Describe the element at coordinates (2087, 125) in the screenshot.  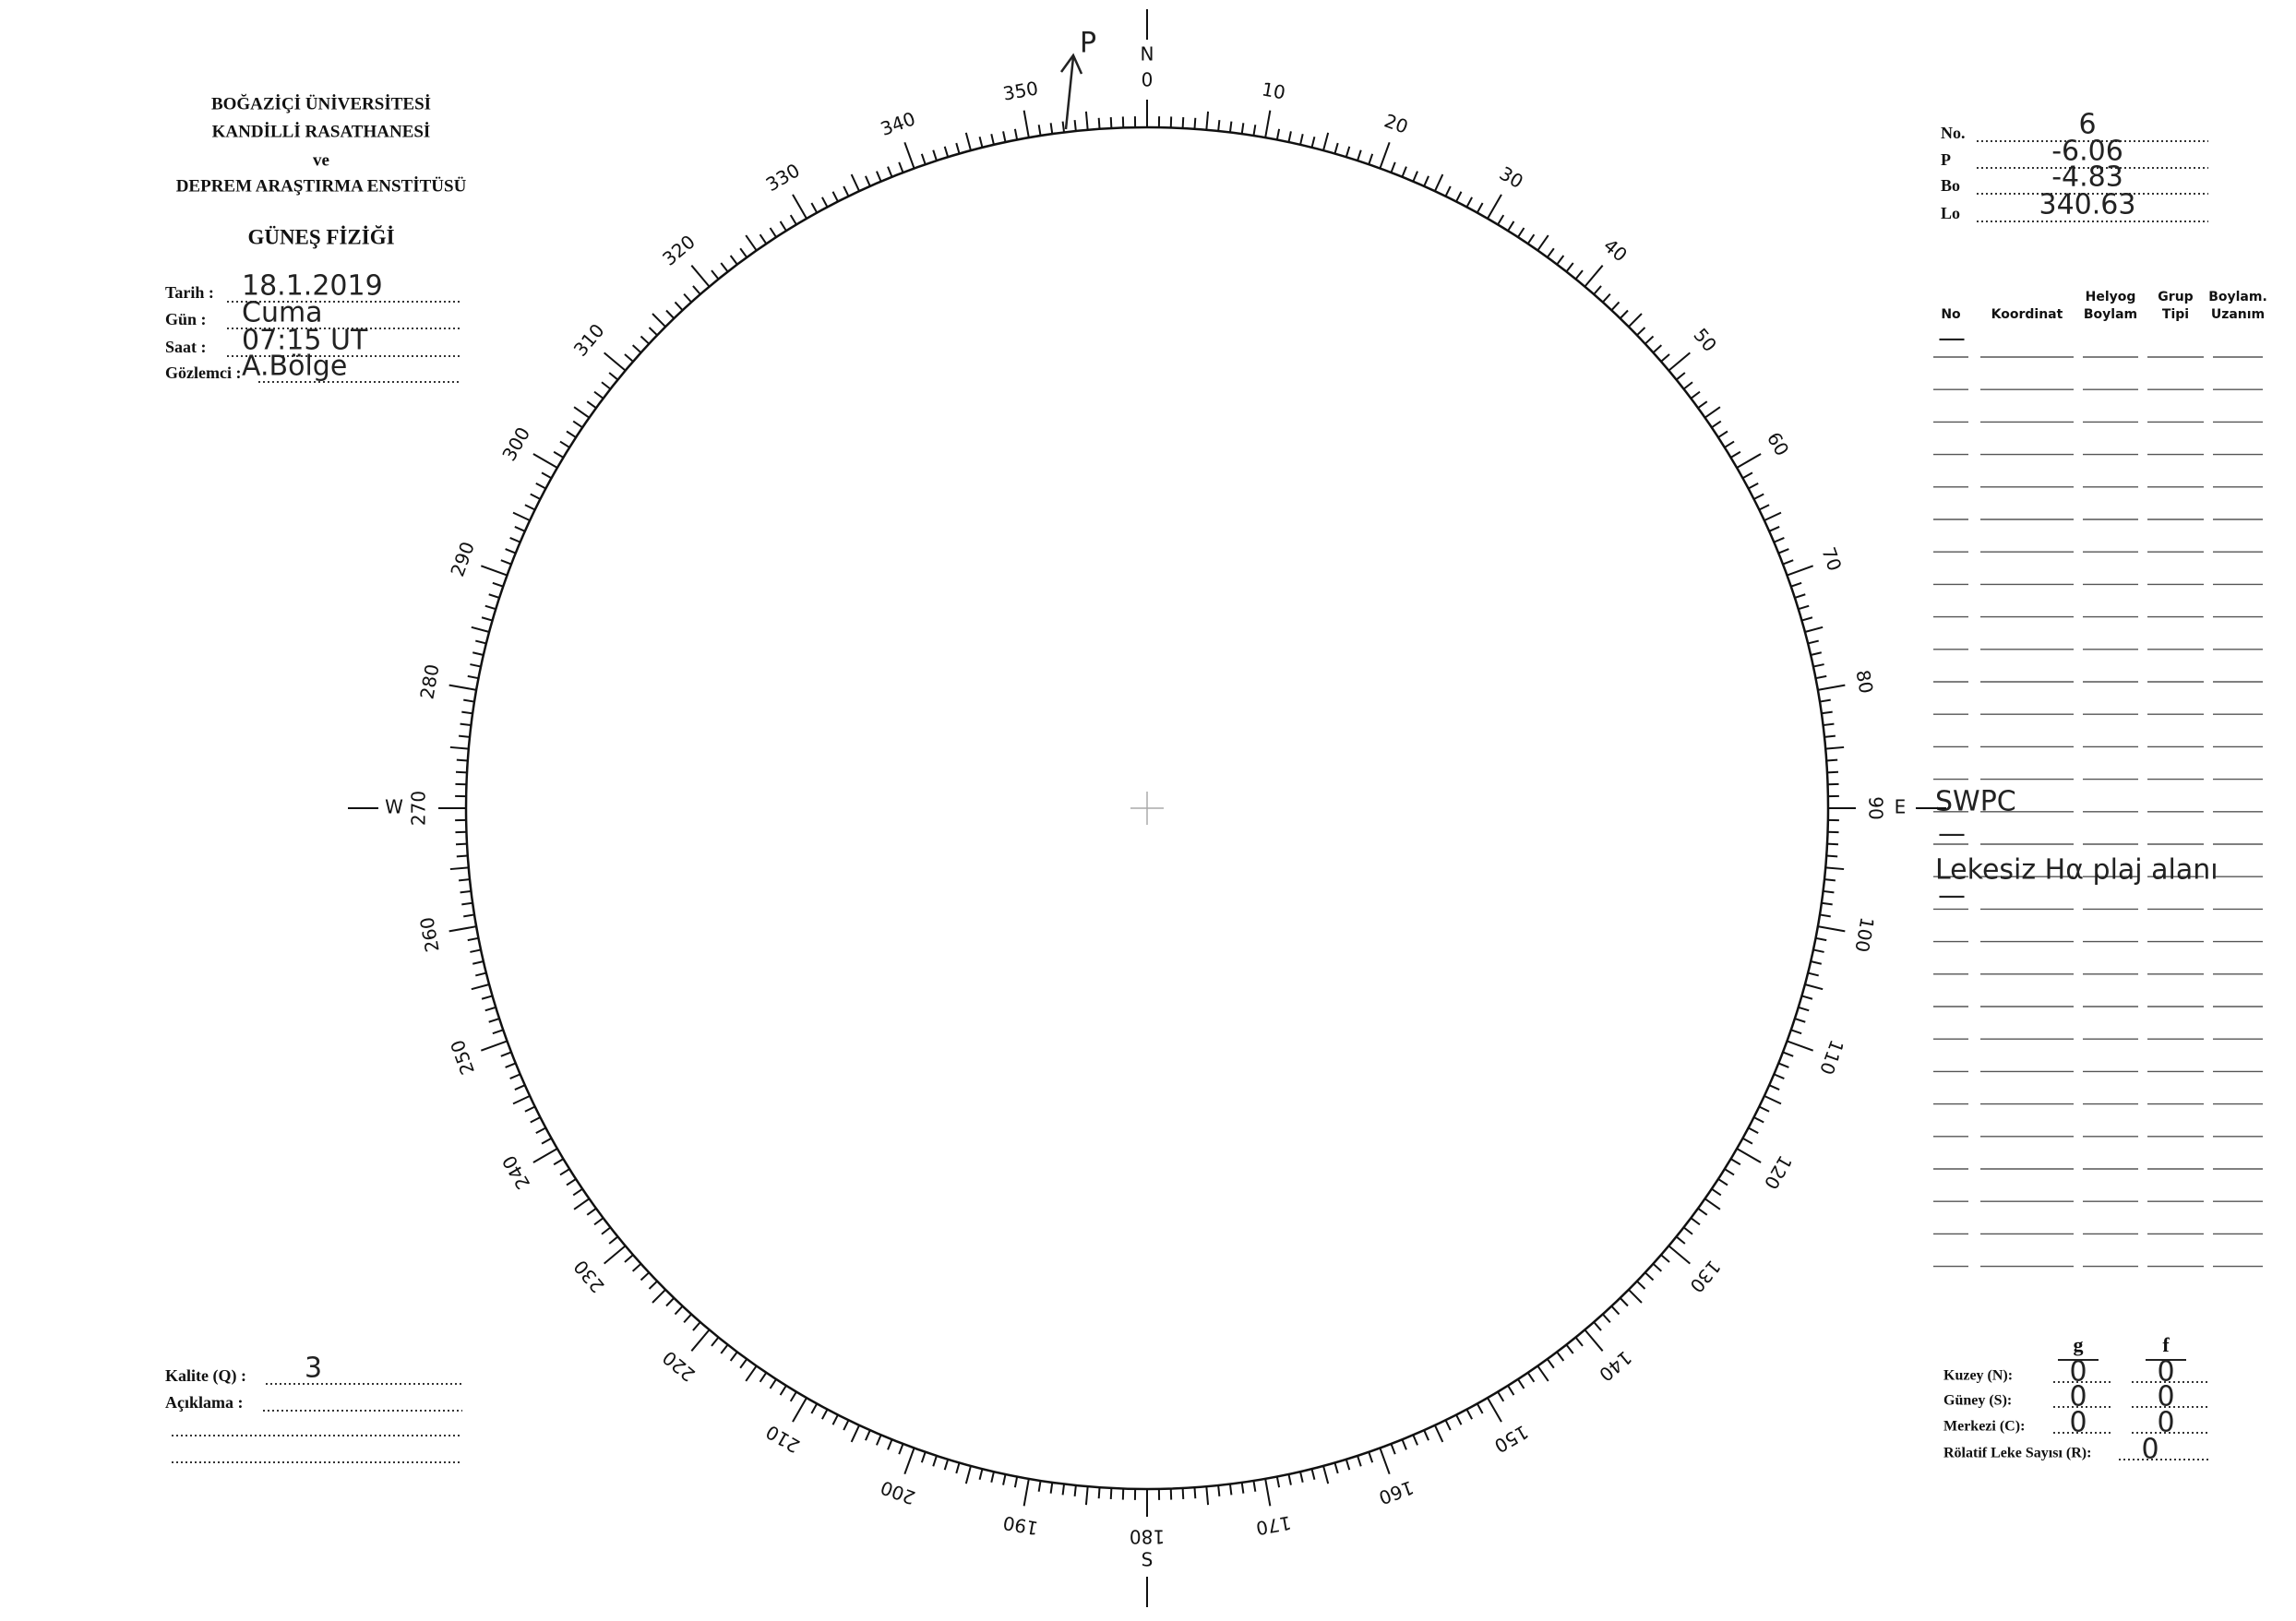
I see `param-value: 6` at that location.